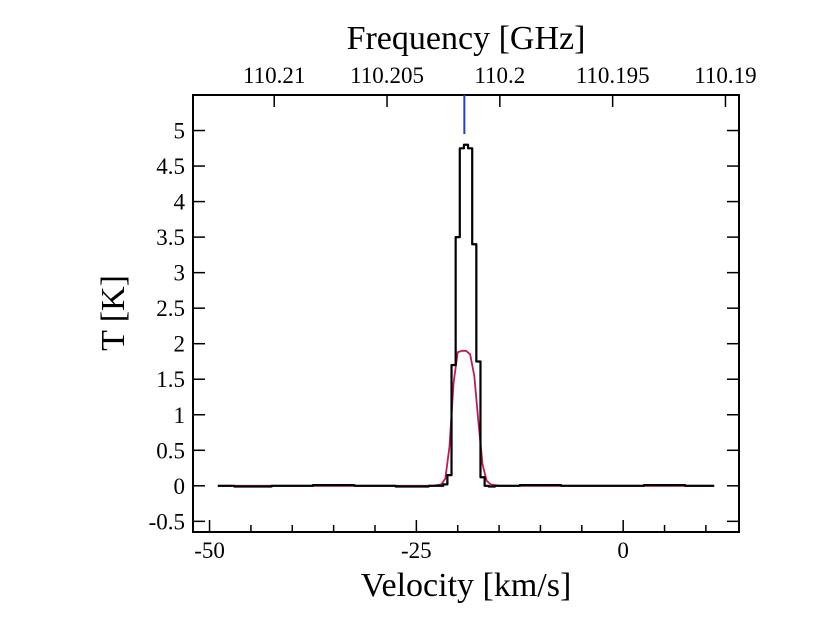 Image resolution: width=830 pixels, height=623 pixels. I want to click on y-tick-label: 3.5, so click(170, 237).